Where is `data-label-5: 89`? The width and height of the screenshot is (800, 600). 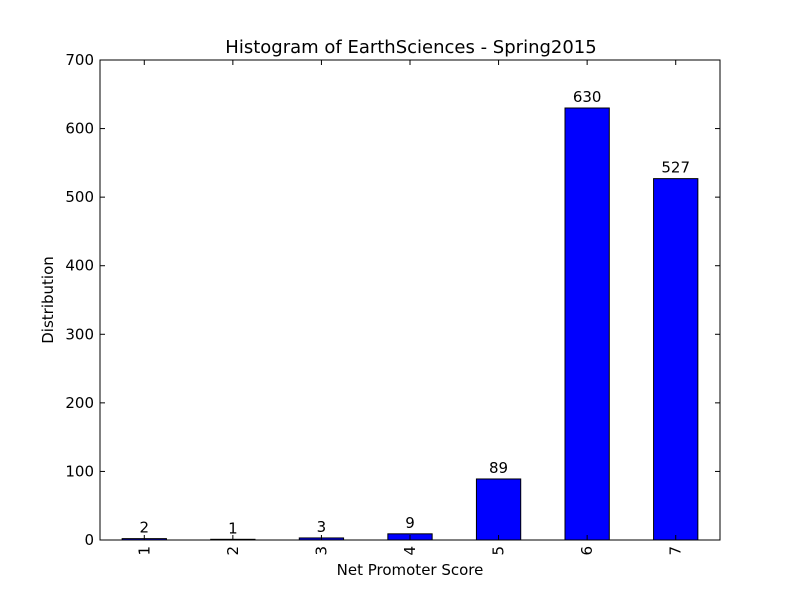
data-label-5: 89 is located at coordinates (498, 468).